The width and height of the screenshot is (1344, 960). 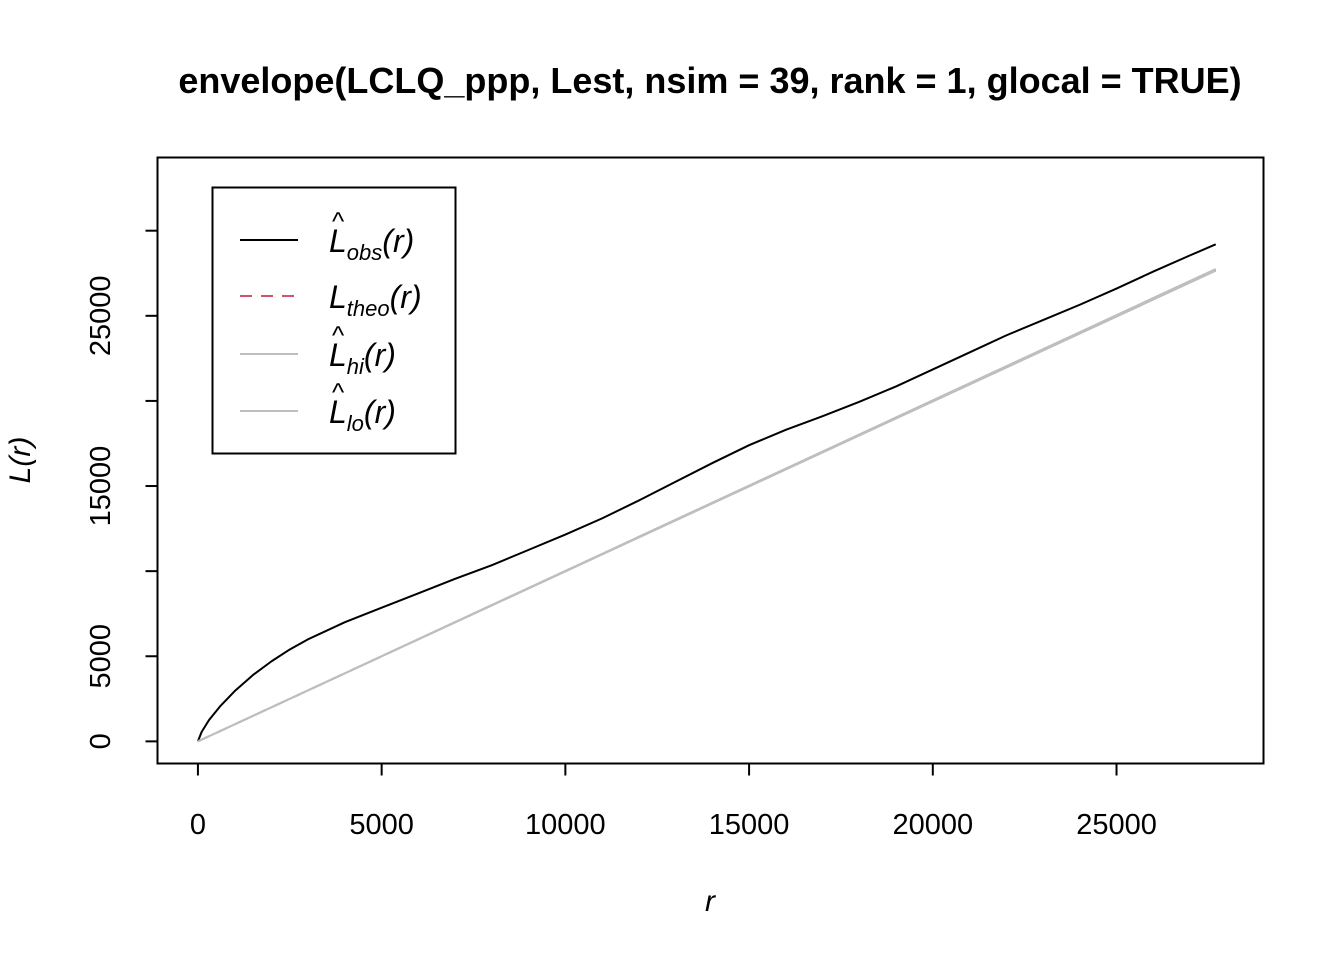 I want to click on y-tick-label: 15000, so click(x=101, y=486).